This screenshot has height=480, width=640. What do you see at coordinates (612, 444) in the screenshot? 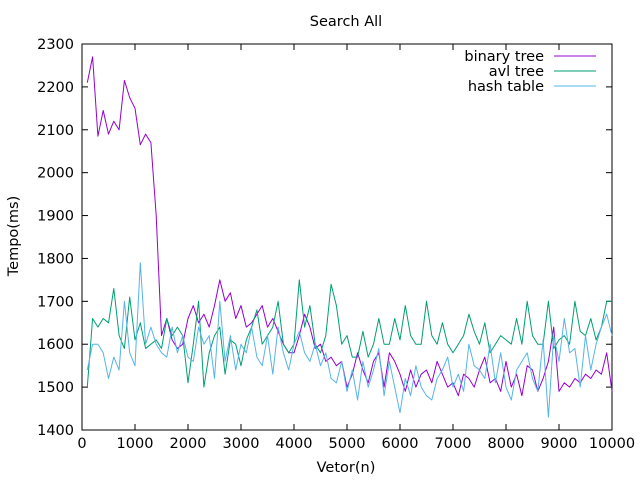
I see `x-tick-label: 10000` at bounding box center [612, 444].